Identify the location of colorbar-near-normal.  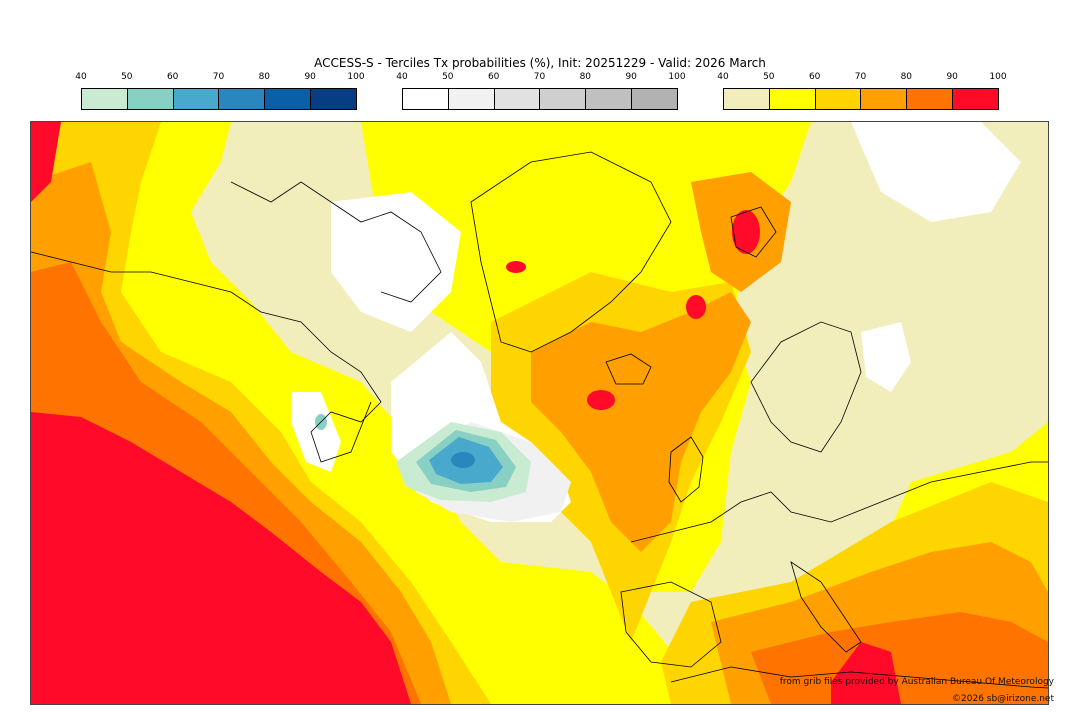
(540, 99).